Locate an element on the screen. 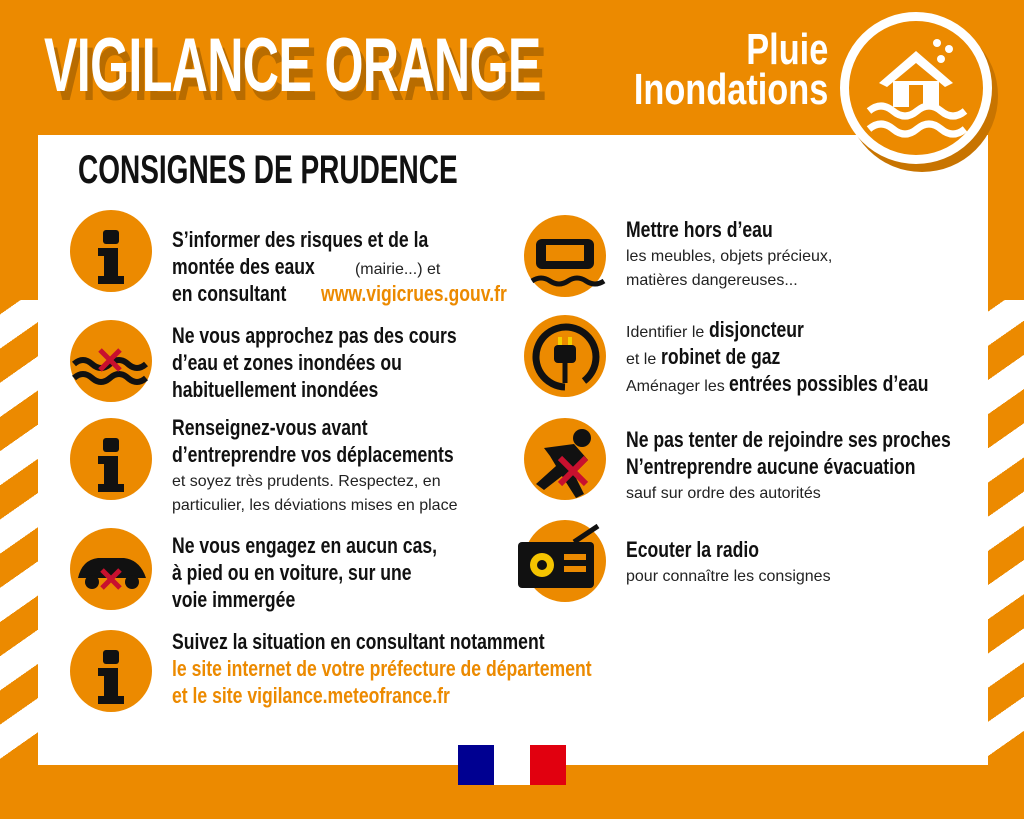 The height and width of the screenshot is (819, 1024). text-segment: robinet de gaz is located at coordinates (720, 356).